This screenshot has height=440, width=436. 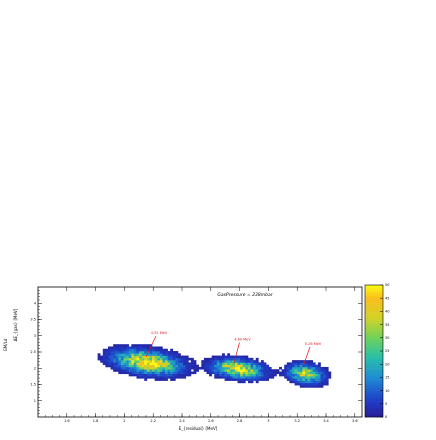 I want to click on annotations: 4.32 MeV 4.69 MeV 5.26 MeV, so click(x=233, y=349).